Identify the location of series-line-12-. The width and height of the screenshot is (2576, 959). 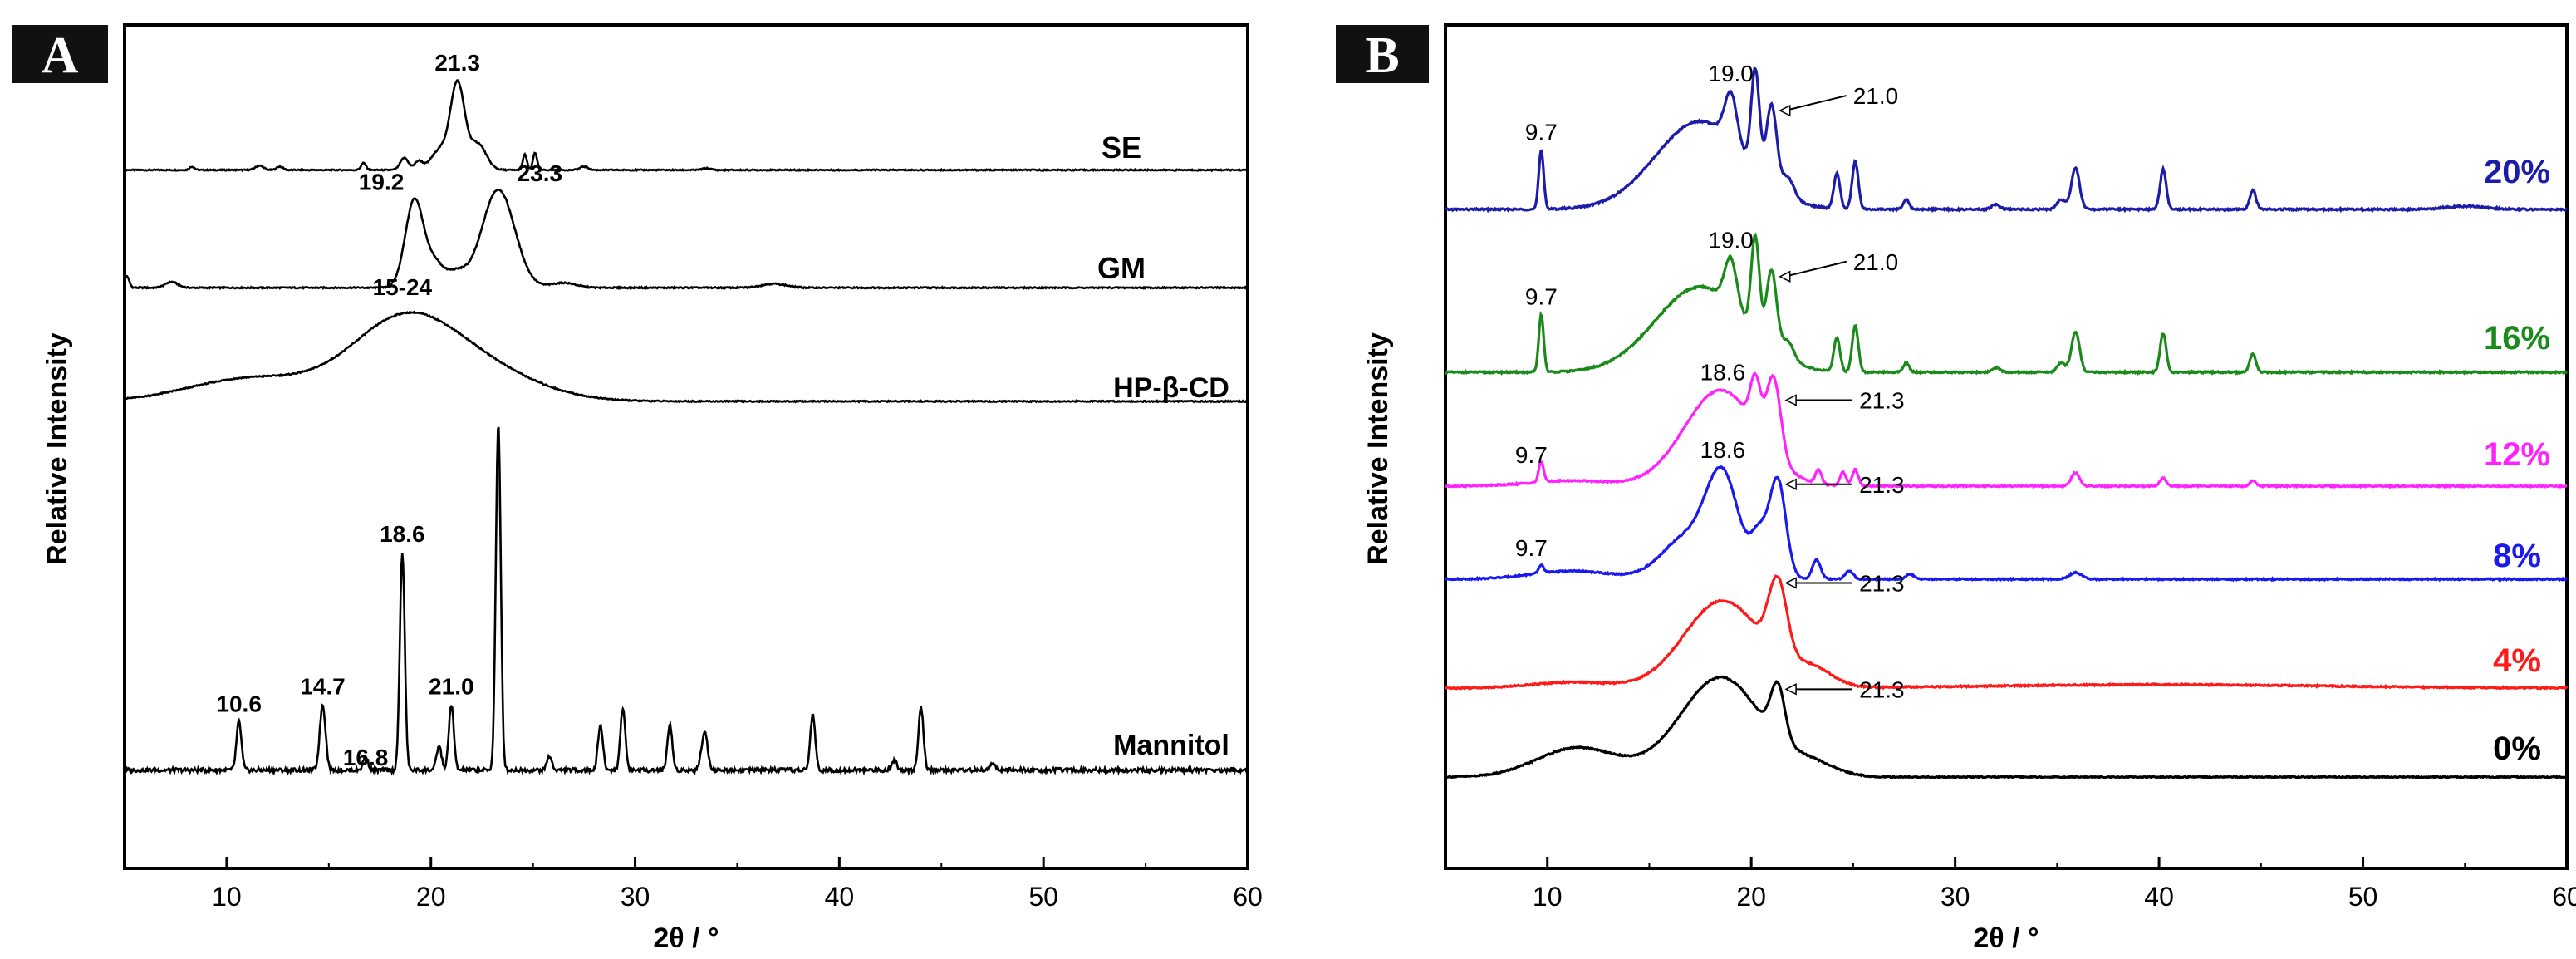
(2006, 430).